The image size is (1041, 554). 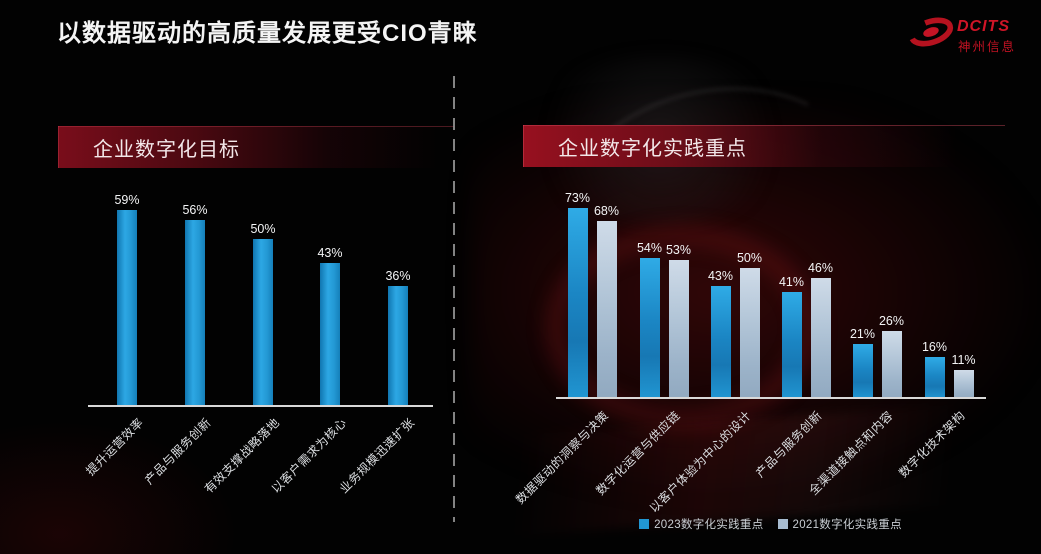 I want to click on legend-label: 2023数字化实践重点, so click(x=709, y=525).